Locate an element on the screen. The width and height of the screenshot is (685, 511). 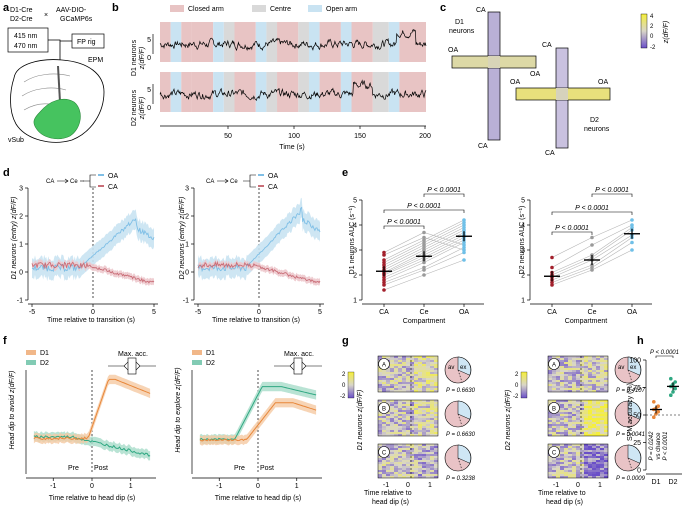
legend-label-0: Closed arm is located at coordinates (206, 9).